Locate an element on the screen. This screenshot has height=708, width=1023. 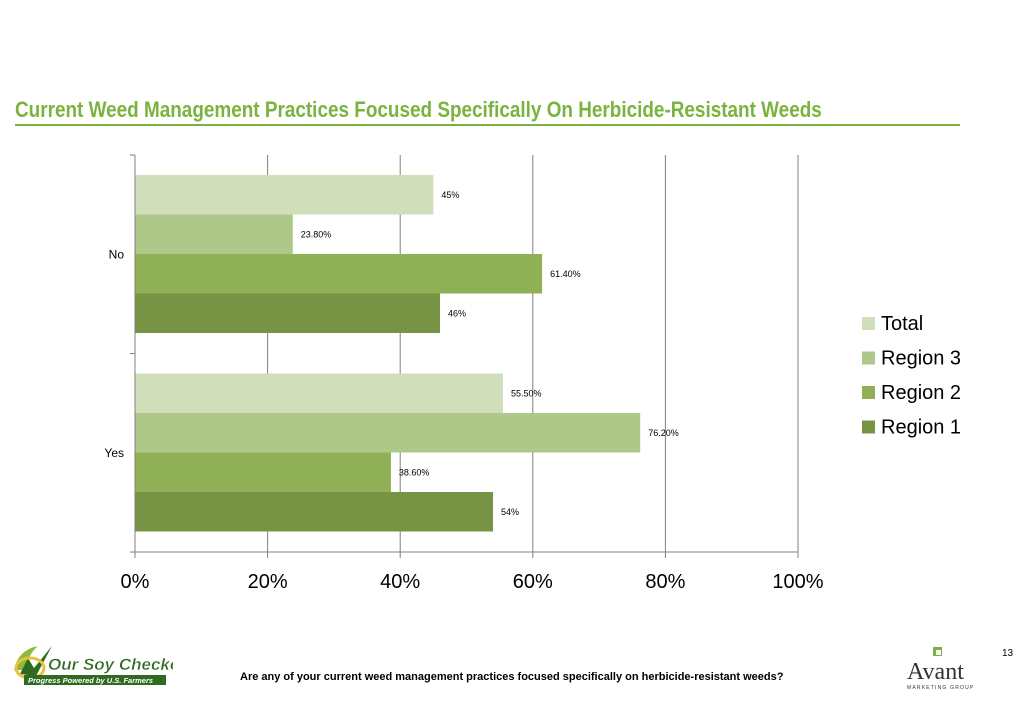
legend-label: Region 3 is located at coordinates (921, 359).